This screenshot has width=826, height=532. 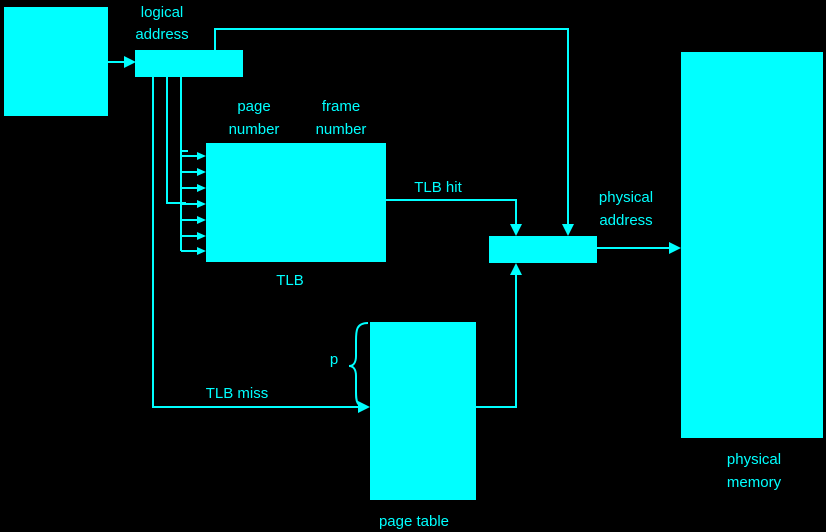 What do you see at coordinates (189, 63) in the screenshot?
I see `logical-address-register` at bounding box center [189, 63].